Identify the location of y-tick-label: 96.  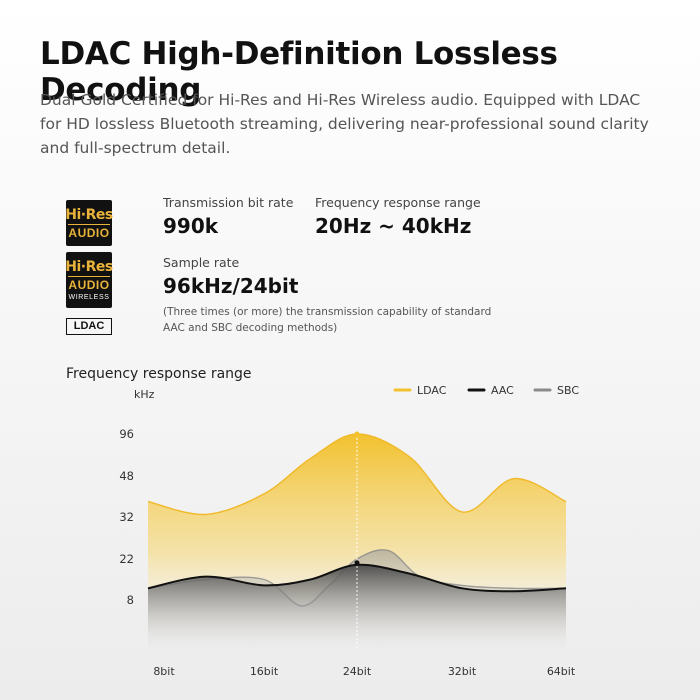
(126, 434).